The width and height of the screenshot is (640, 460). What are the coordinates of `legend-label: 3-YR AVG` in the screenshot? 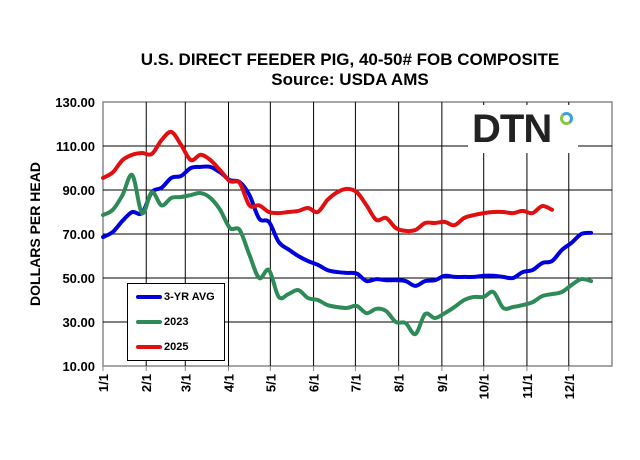 It's located at (189, 297).